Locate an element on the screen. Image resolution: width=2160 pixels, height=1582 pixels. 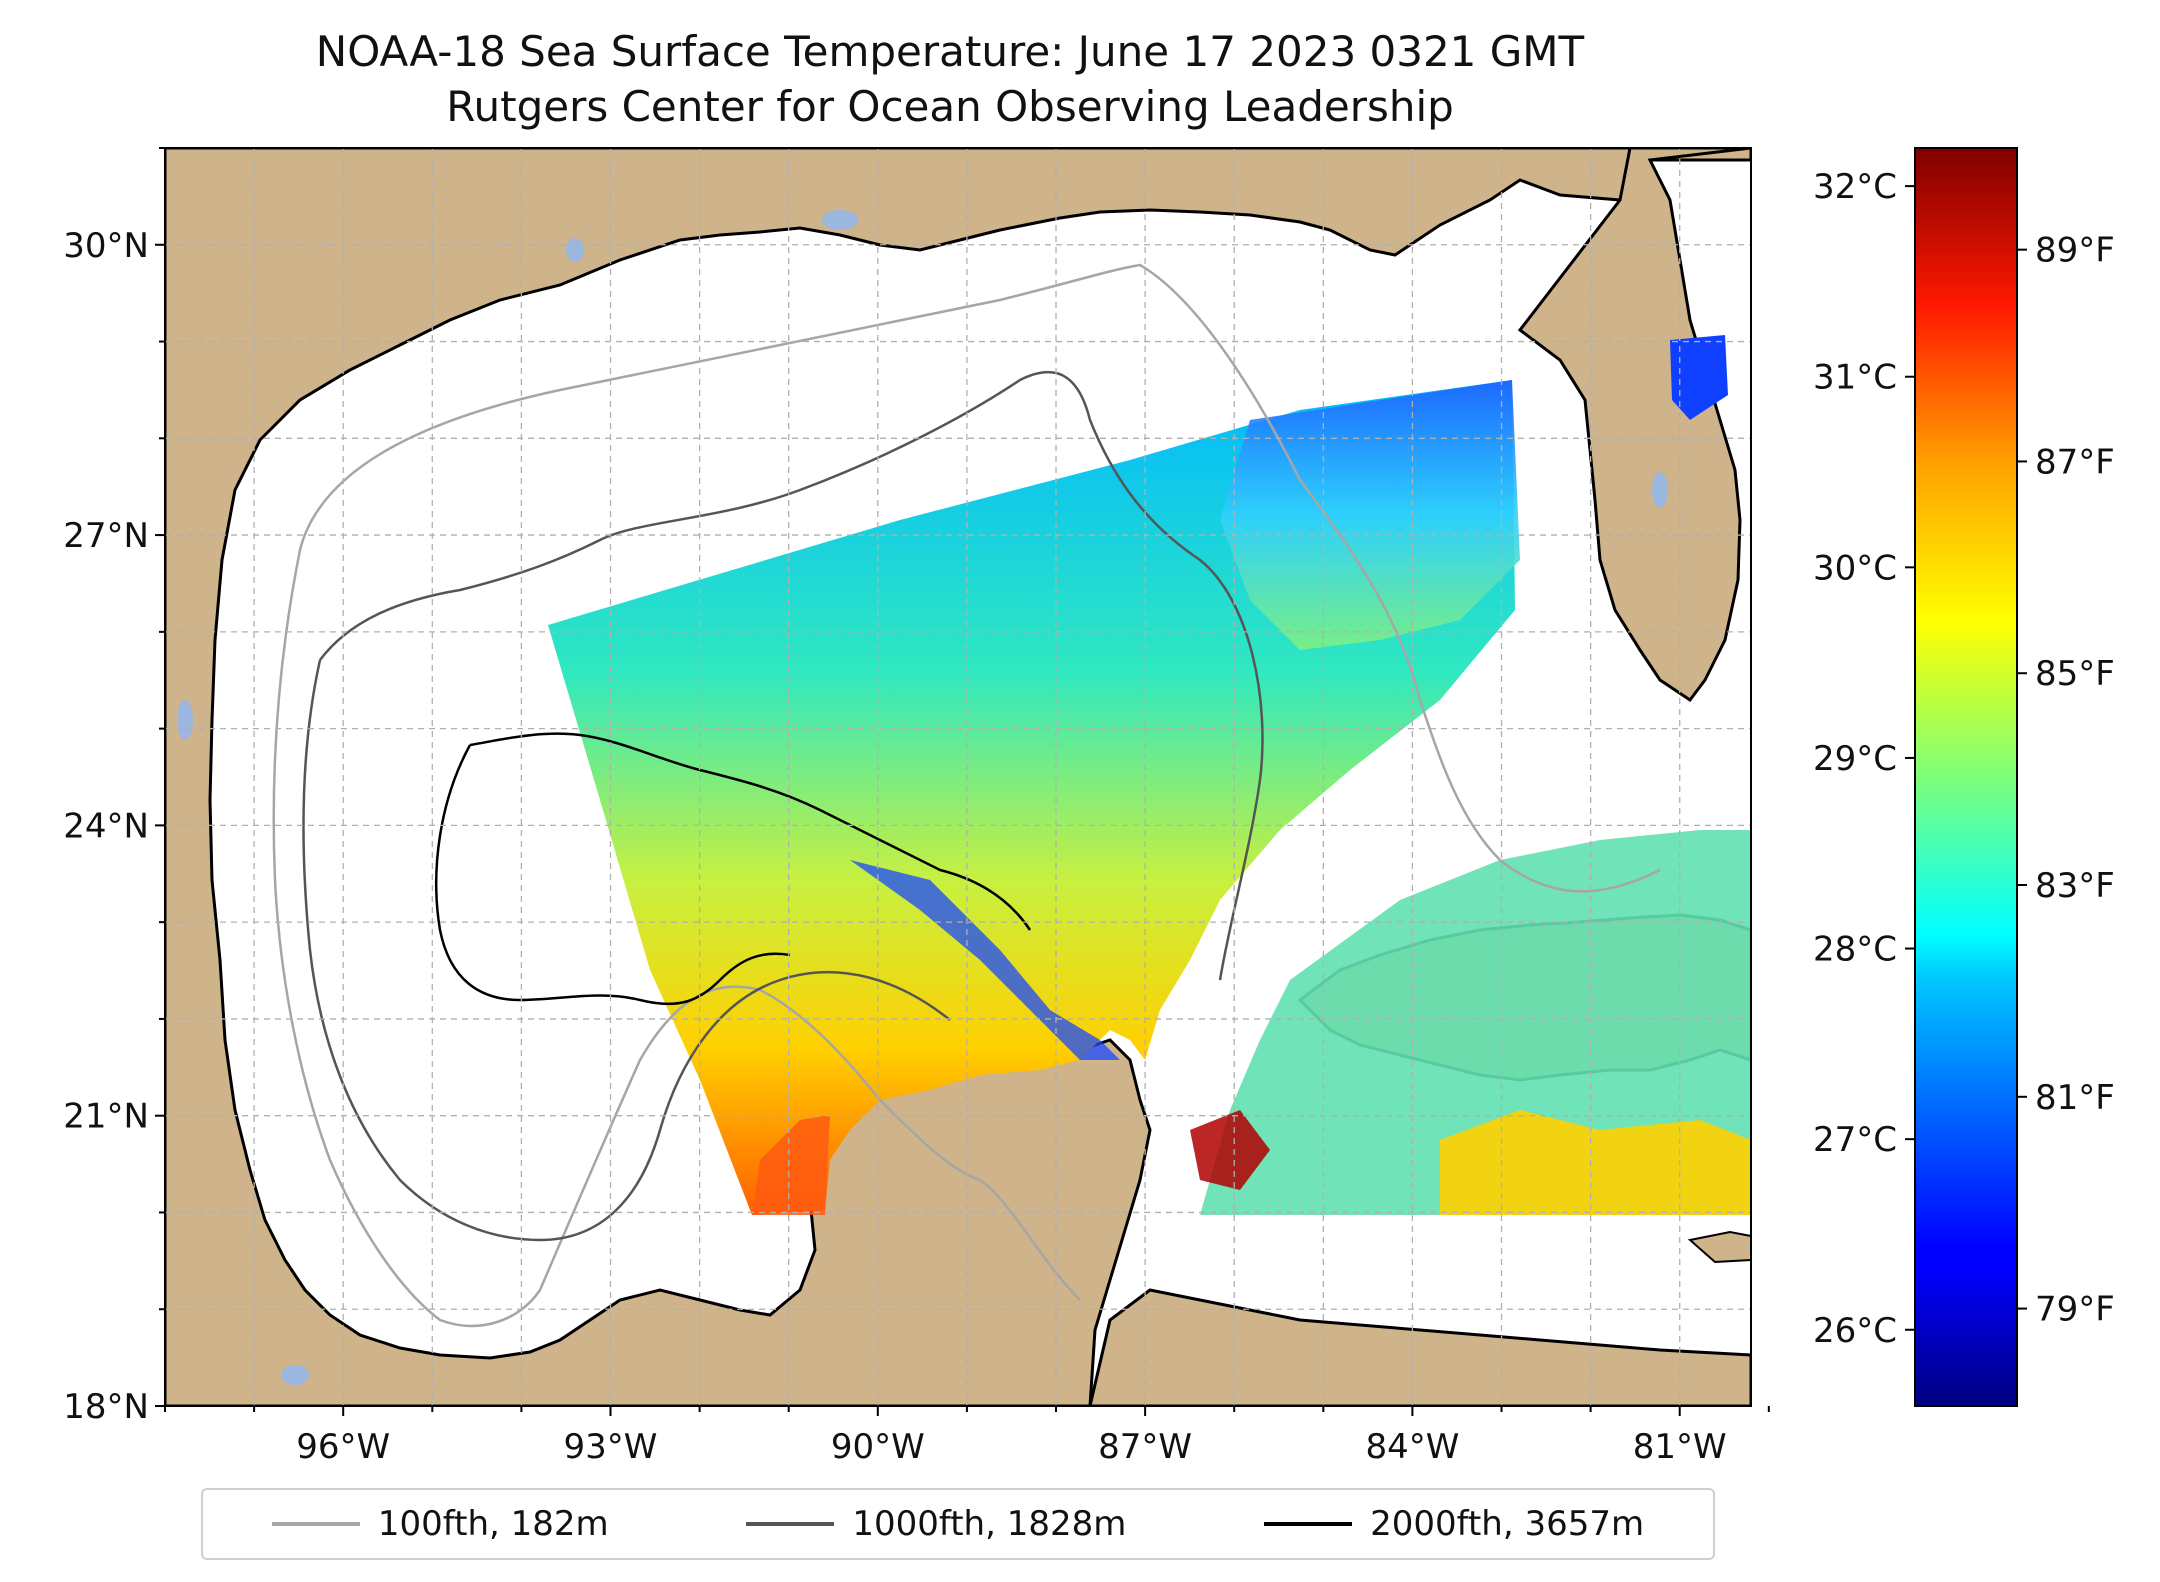
colorbar-celsius-label: 32°C is located at coordinates (1855, 187).